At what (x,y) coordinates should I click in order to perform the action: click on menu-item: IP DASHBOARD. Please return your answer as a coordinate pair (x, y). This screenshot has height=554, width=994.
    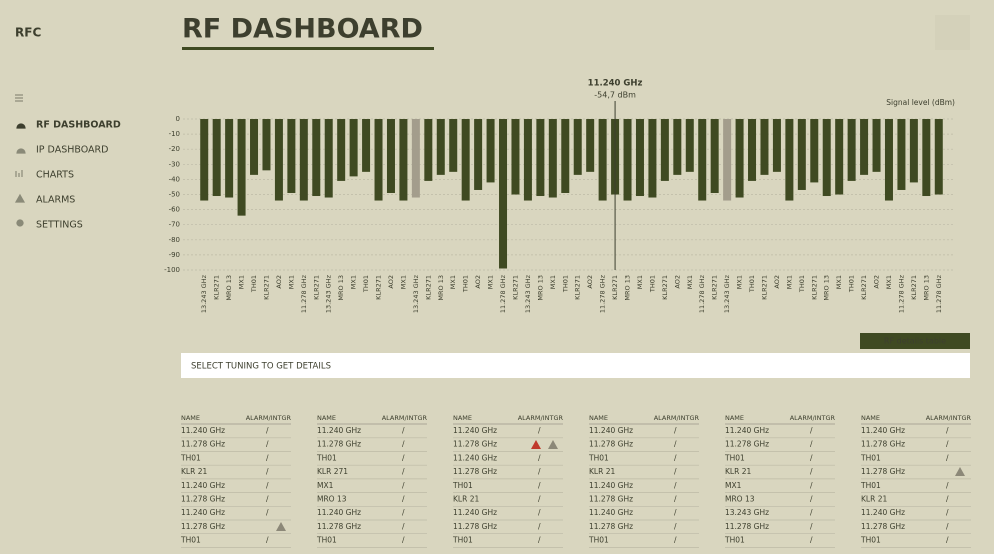
    Looking at the image, I should click on (72, 150).